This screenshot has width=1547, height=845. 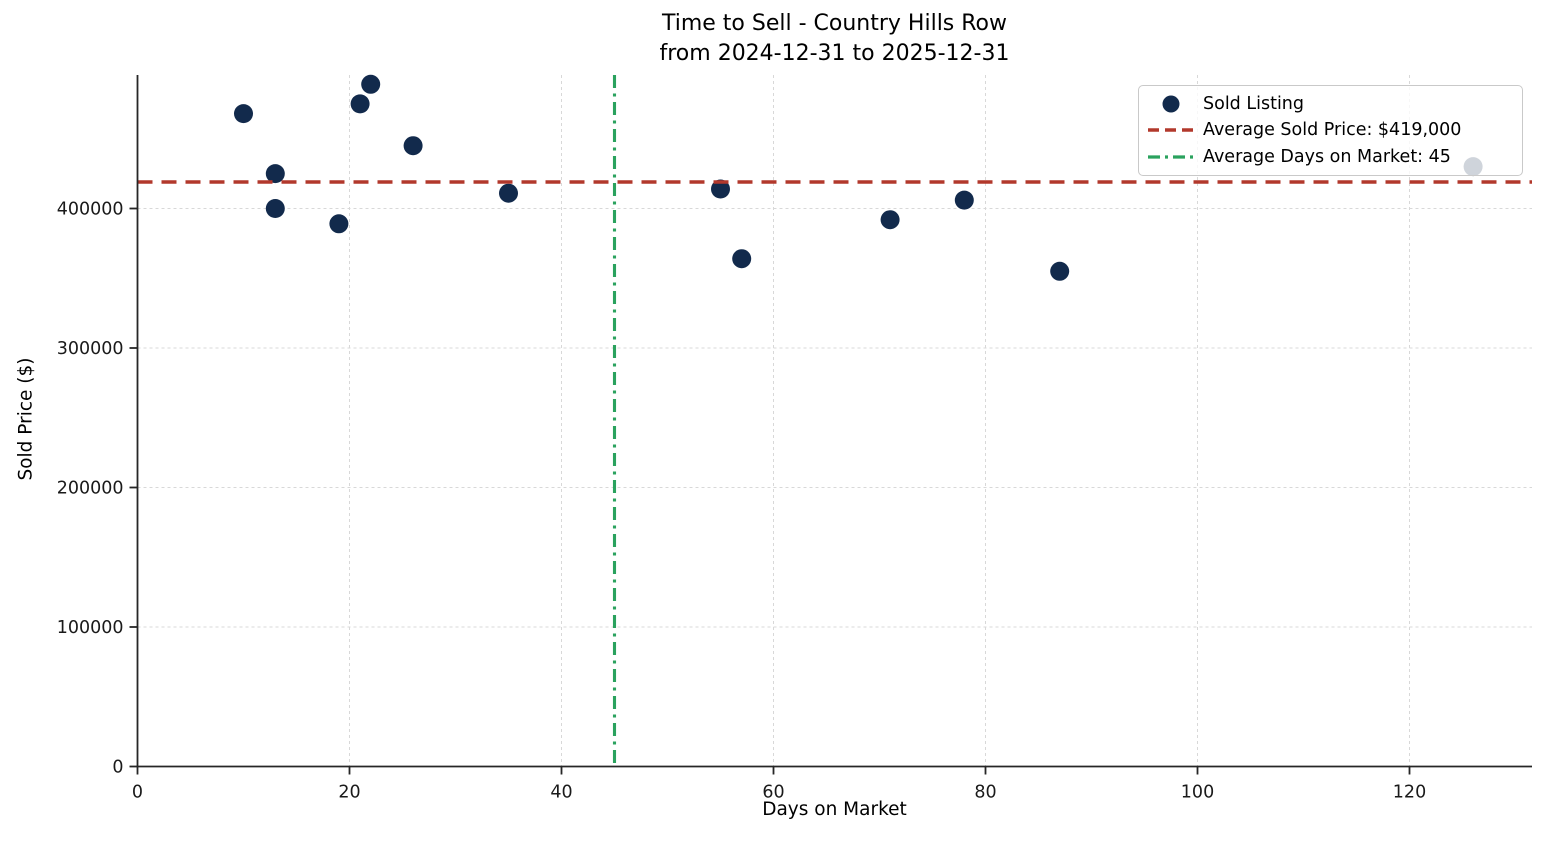 I want to click on legend-label-avg-days-on-market: Average Days on Market: 45, so click(x=1327, y=156).